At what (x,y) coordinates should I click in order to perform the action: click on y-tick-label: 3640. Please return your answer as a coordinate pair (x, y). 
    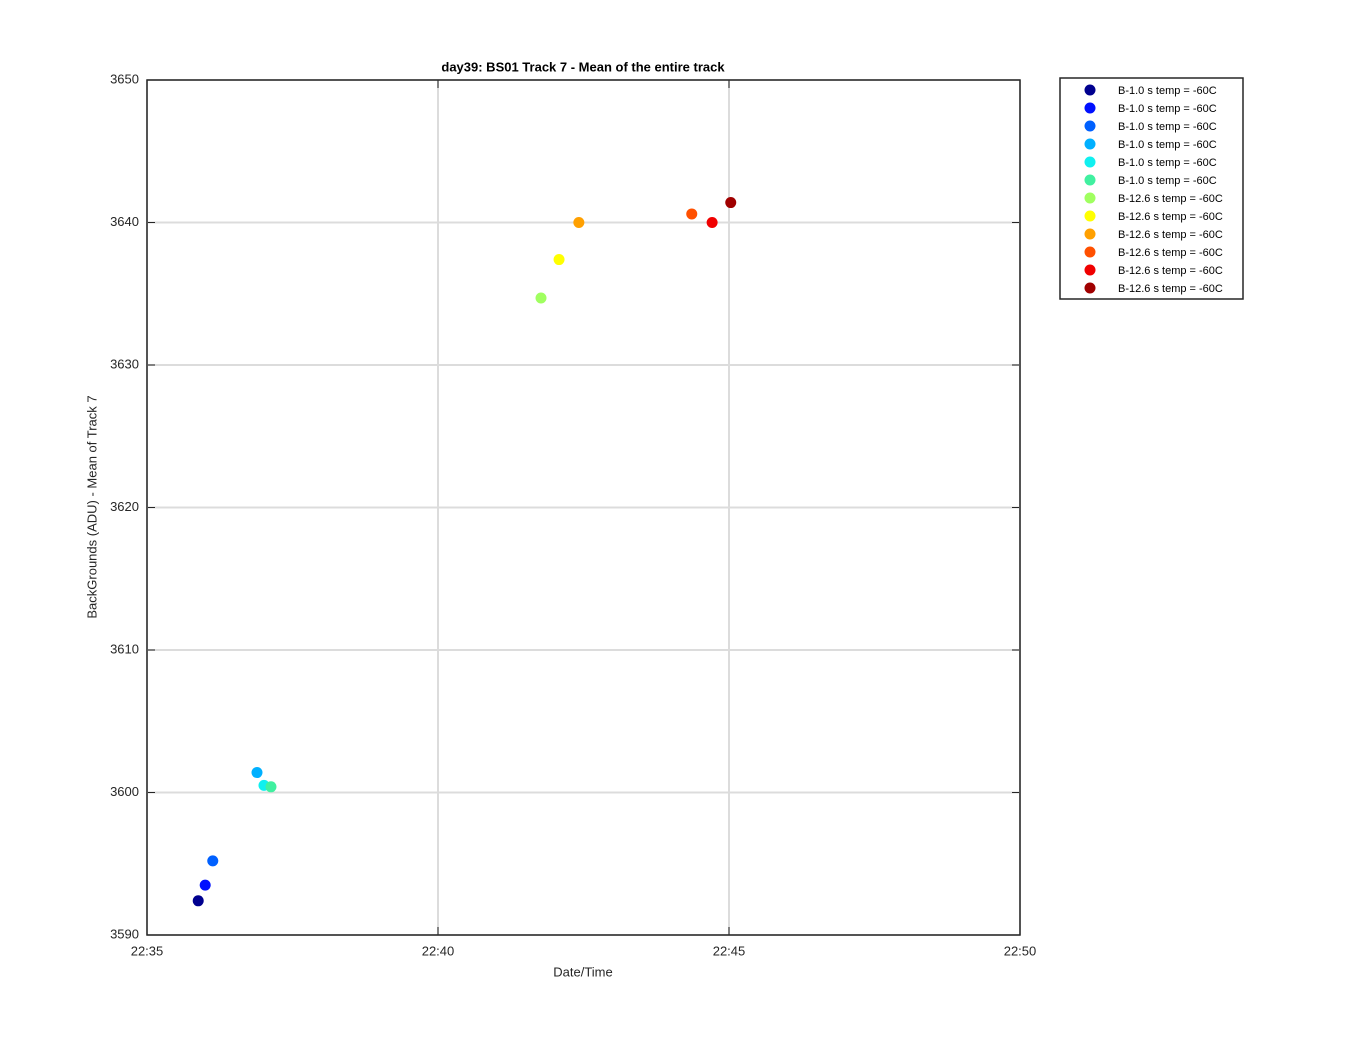
    Looking at the image, I should click on (124, 221).